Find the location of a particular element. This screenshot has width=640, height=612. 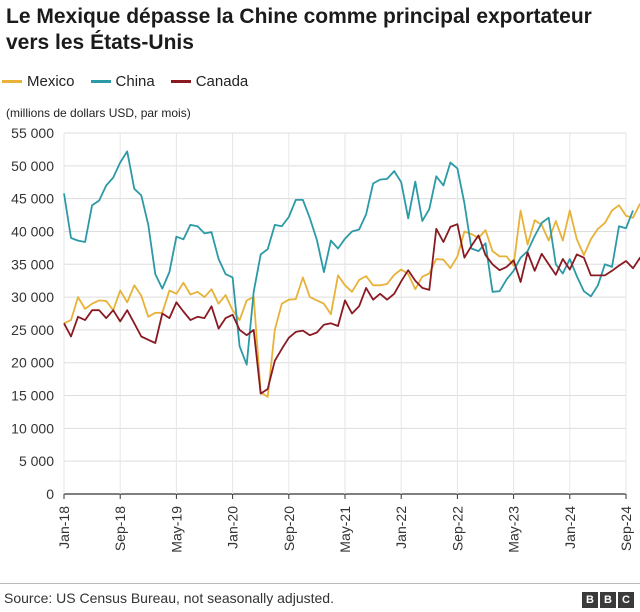

x-tick-label: Sep-22 is located at coordinates (457, 528).